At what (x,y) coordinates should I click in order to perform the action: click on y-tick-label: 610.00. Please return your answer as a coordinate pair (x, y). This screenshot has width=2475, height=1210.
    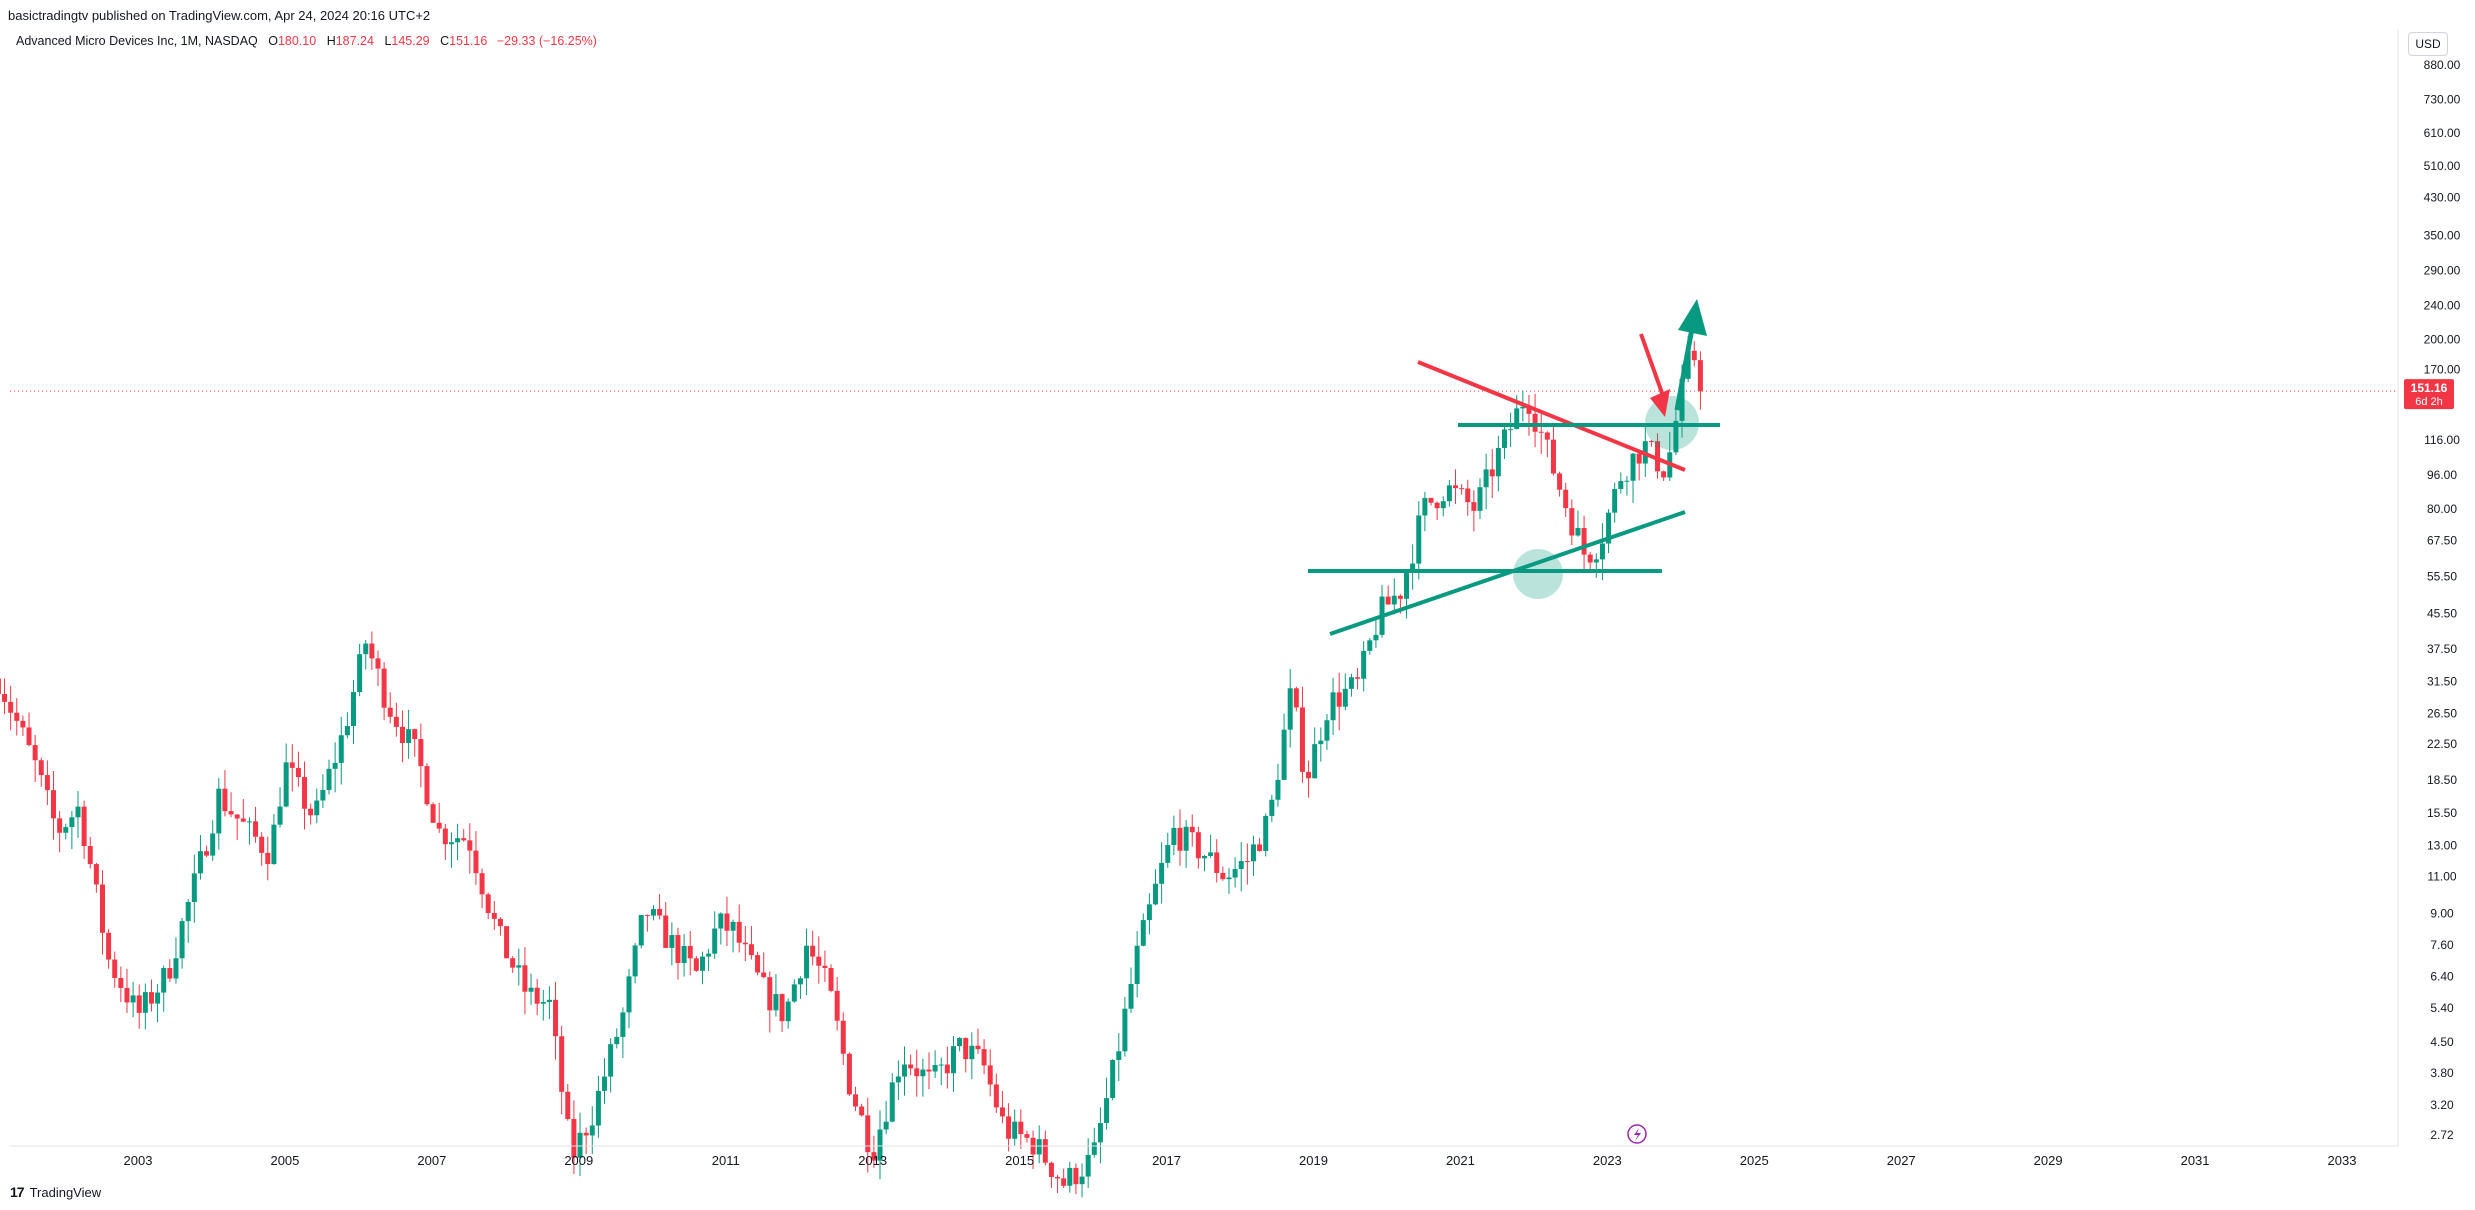
    Looking at the image, I should click on (2442, 133).